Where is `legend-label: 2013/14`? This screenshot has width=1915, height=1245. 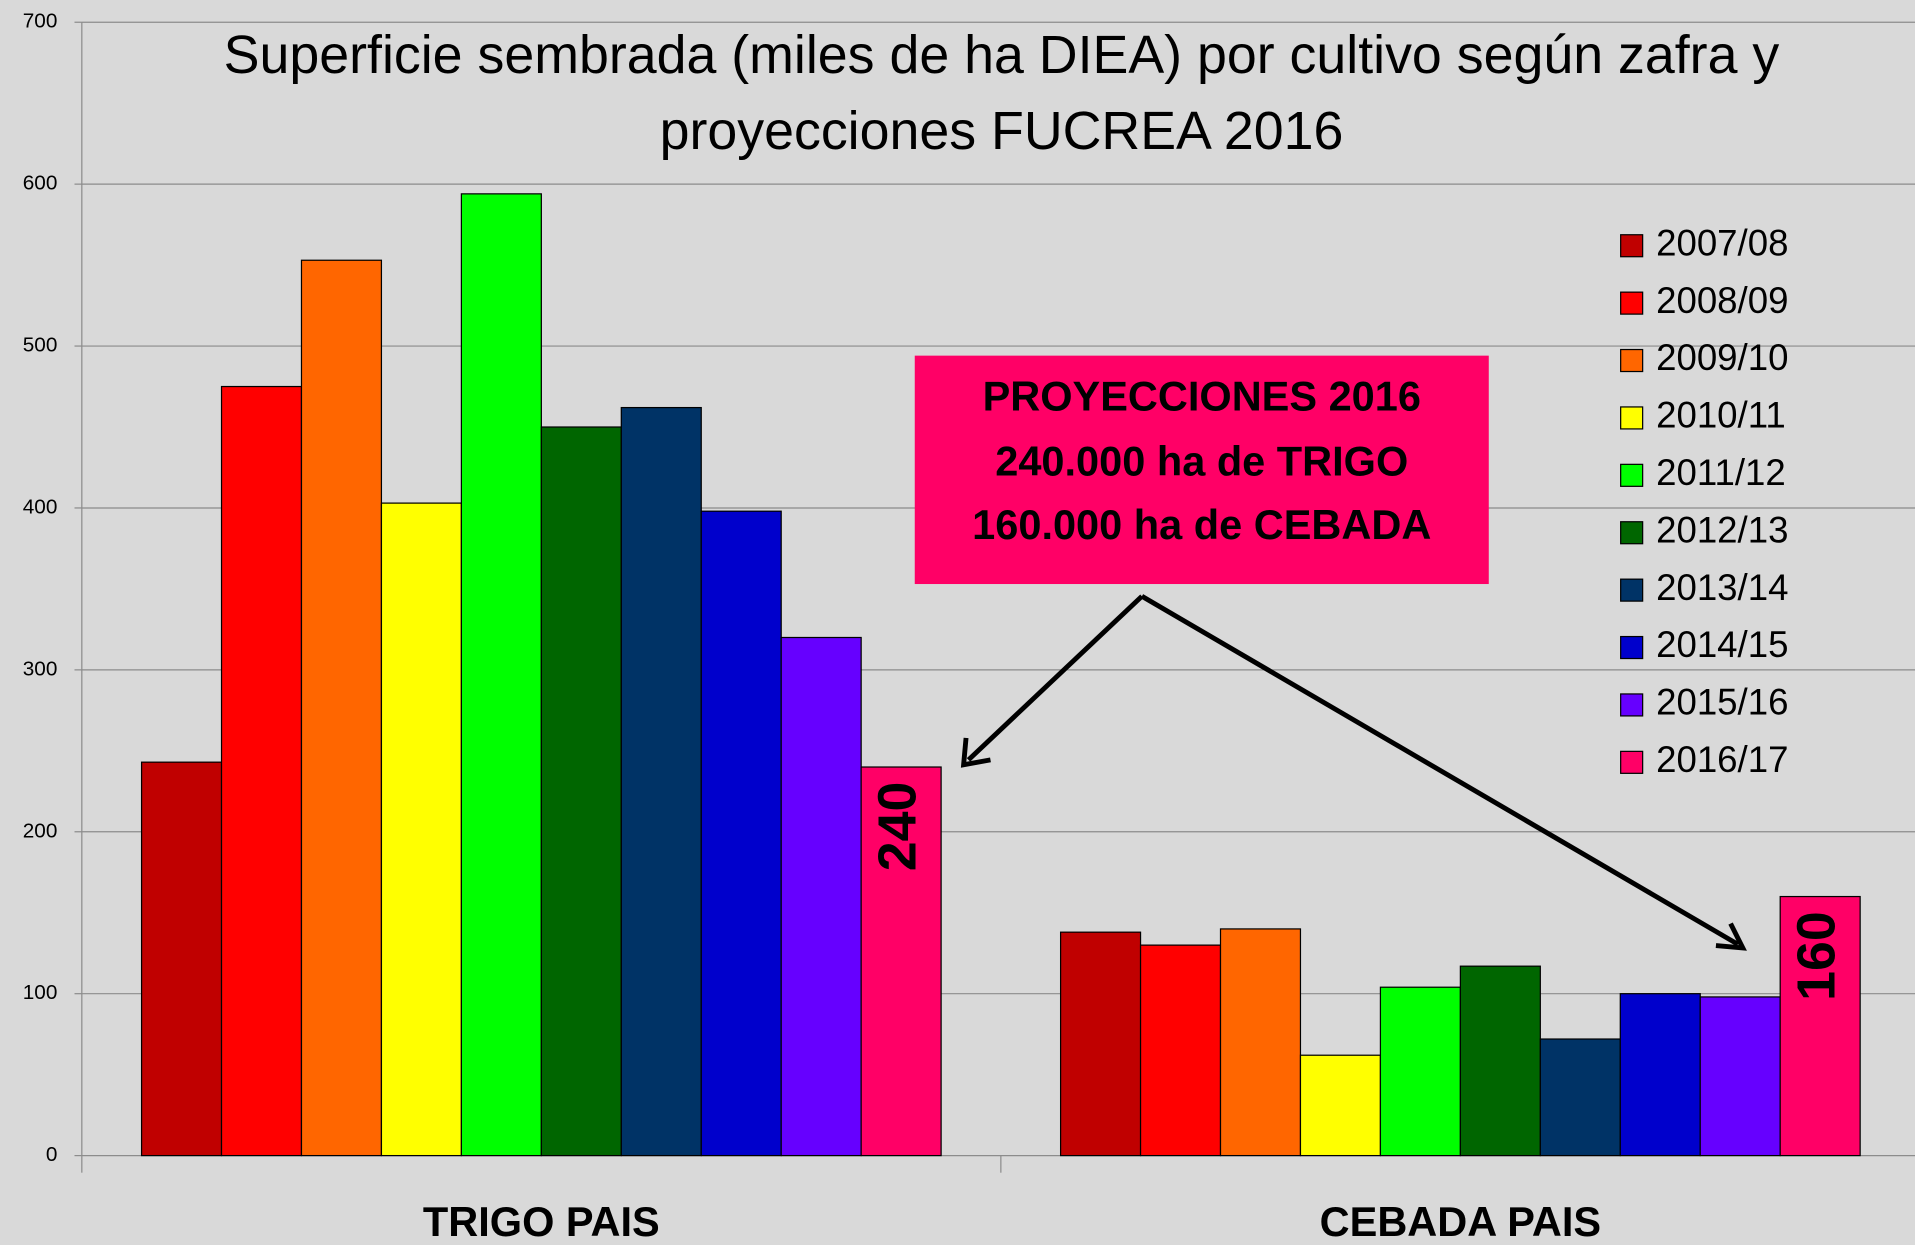 legend-label: 2013/14 is located at coordinates (1722, 587).